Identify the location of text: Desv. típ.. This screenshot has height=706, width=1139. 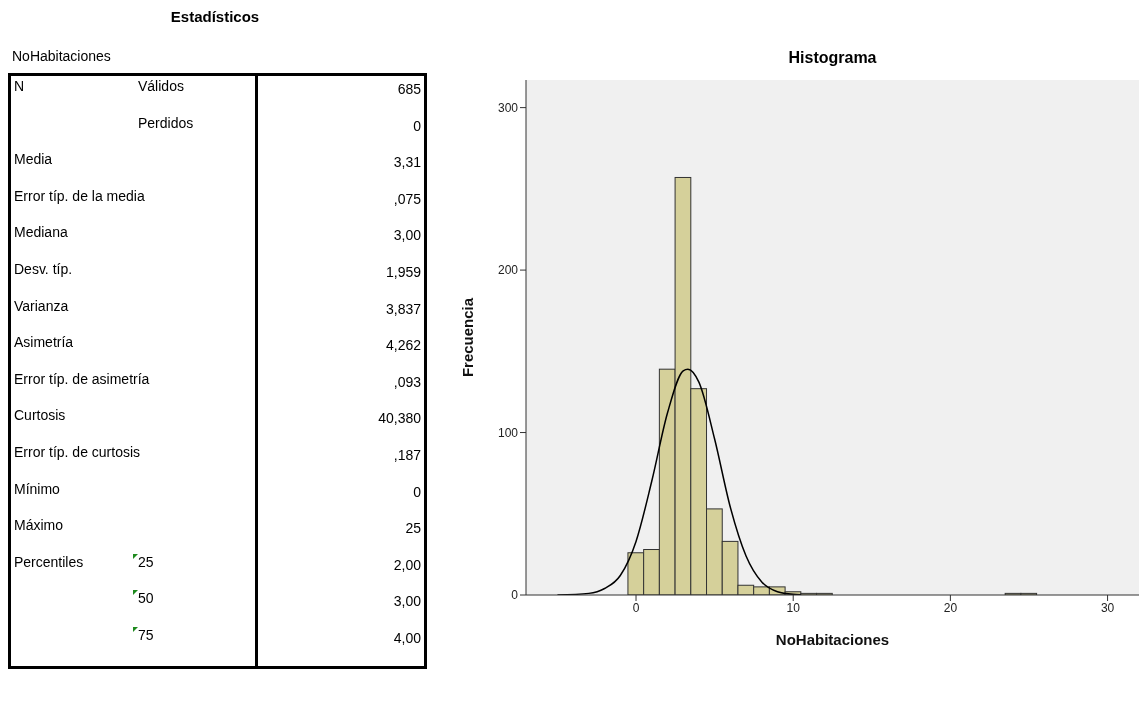
(43, 269).